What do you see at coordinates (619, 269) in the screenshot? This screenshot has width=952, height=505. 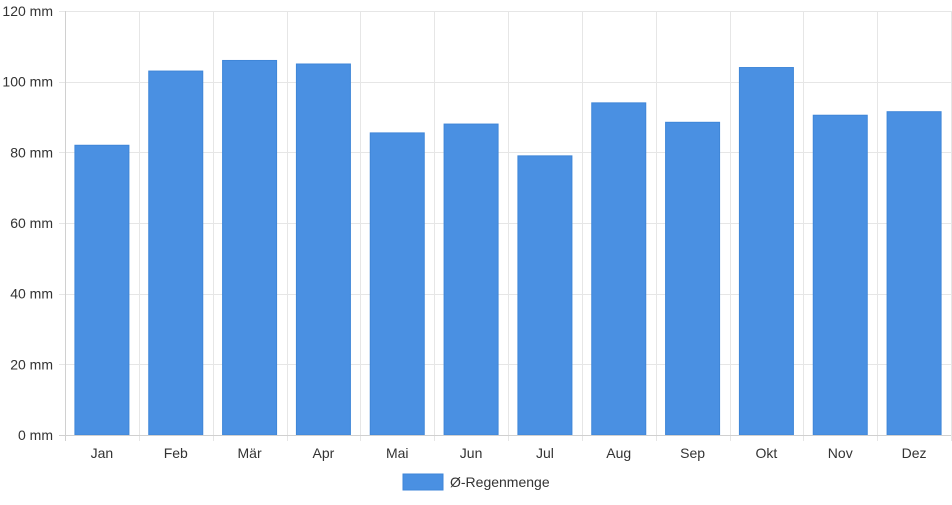 I see `bar-Aug` at bounding box center [619, 269].